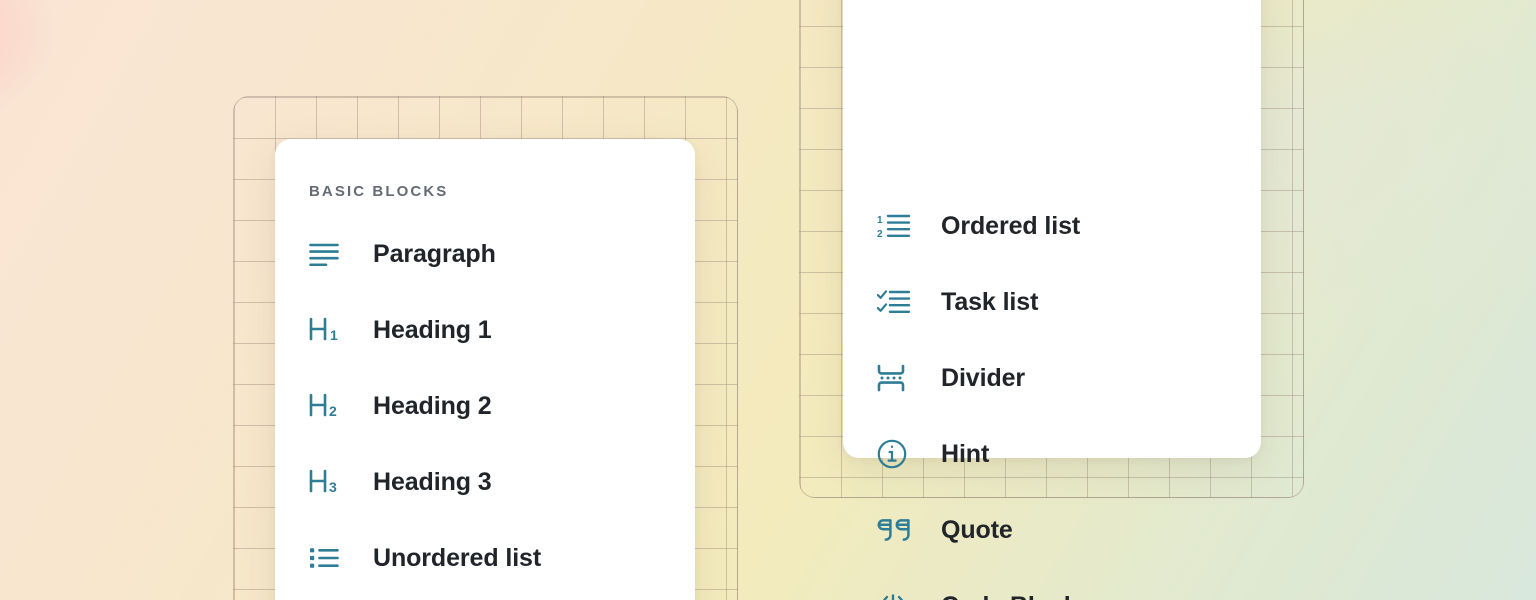 The image size is (1536, 600). I want to click on section-label-basic-blocks: BASIC BLOCKS, so click(379, 191).